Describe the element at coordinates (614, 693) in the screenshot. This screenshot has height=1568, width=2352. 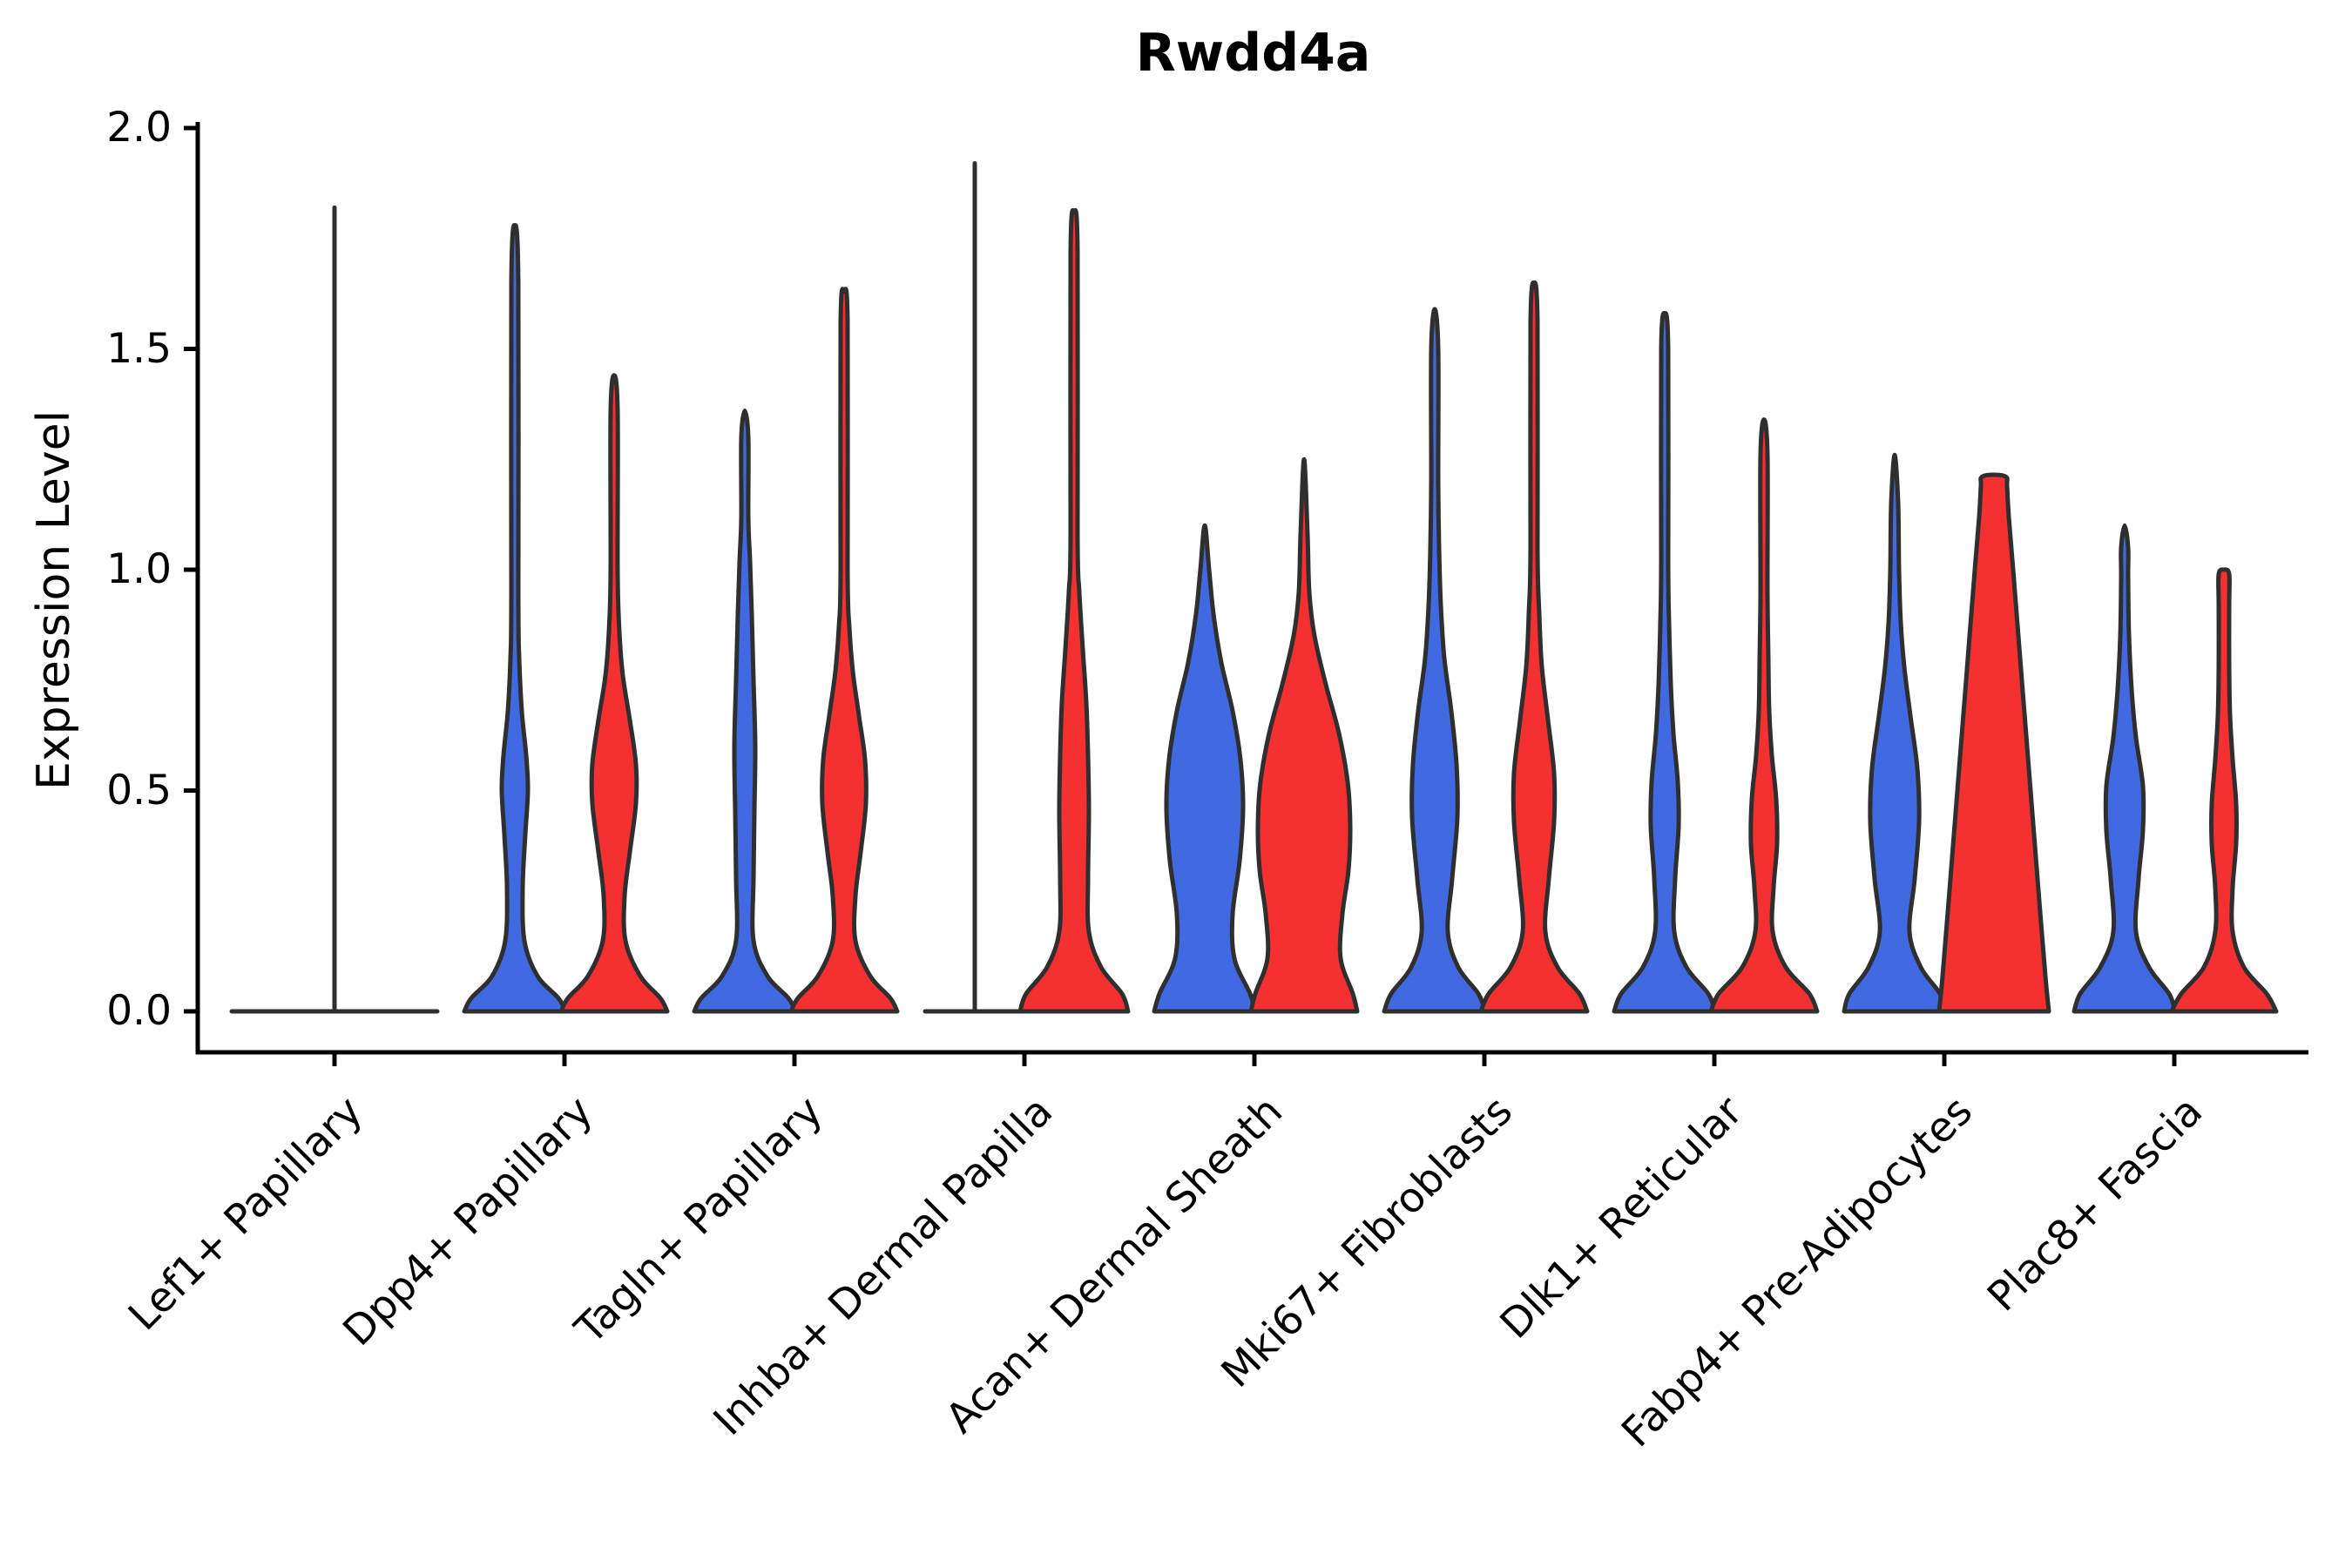
I see `violin-1-red` at that location.